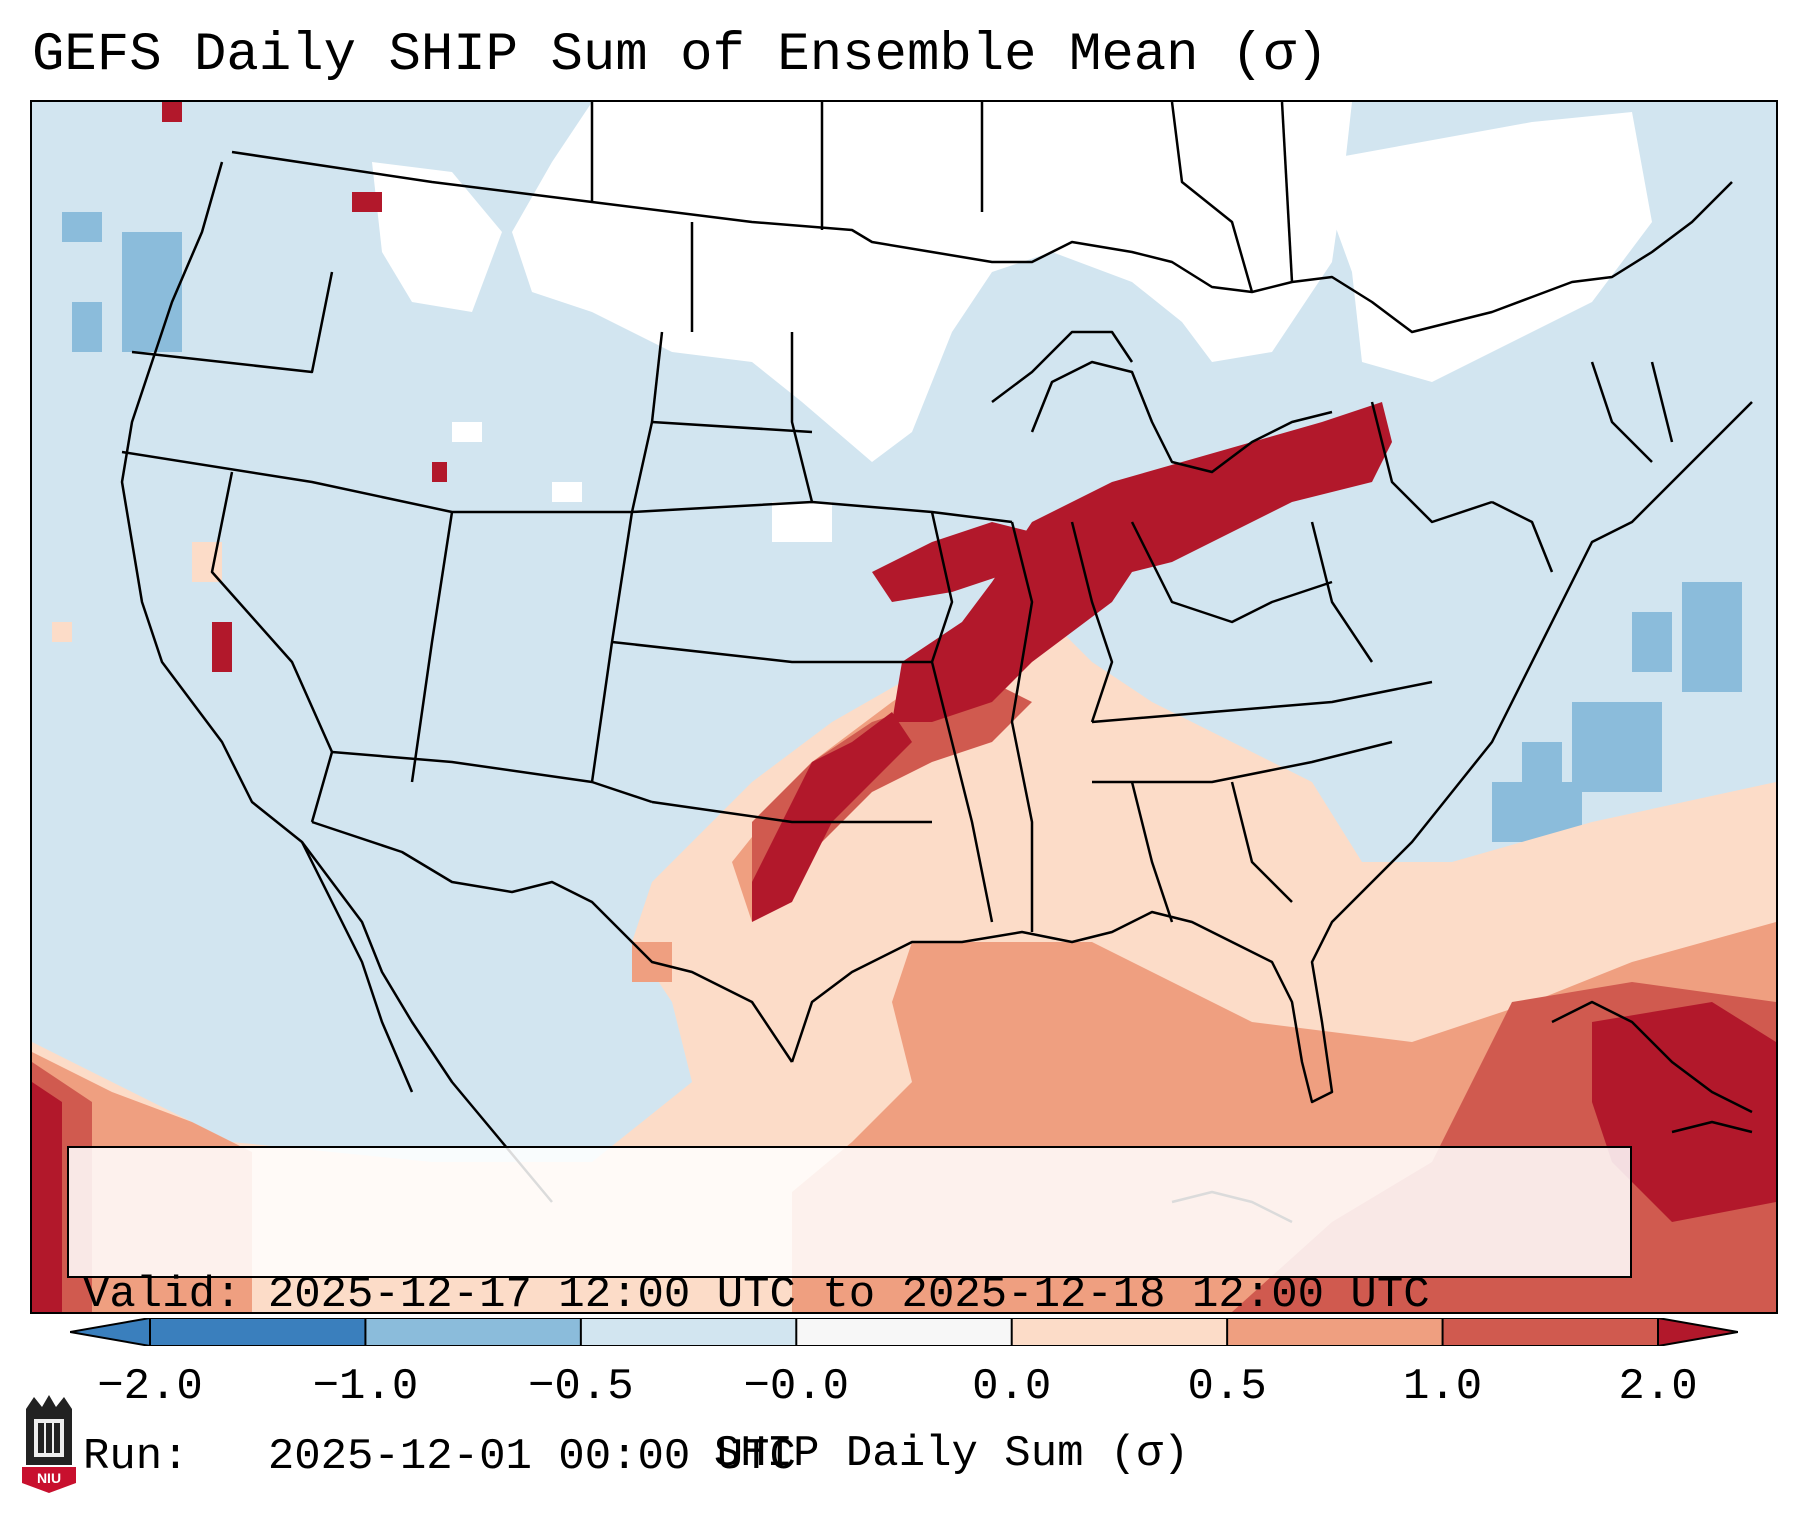 Image resolution: width=1803 pixels, height=1538 pixels. What do you see at coordinates (581, 1387) in the screenshot?
I see `colorbar-tick-label: −0.5` at bounding box center [581, 1387].